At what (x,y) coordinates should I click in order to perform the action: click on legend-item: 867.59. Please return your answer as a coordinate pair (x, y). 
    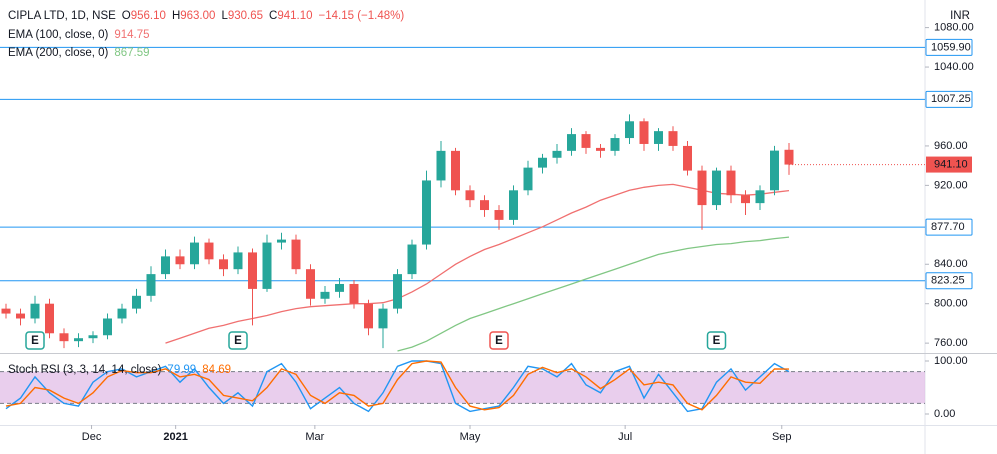
    Looking at the image, I should click on (131, 53).